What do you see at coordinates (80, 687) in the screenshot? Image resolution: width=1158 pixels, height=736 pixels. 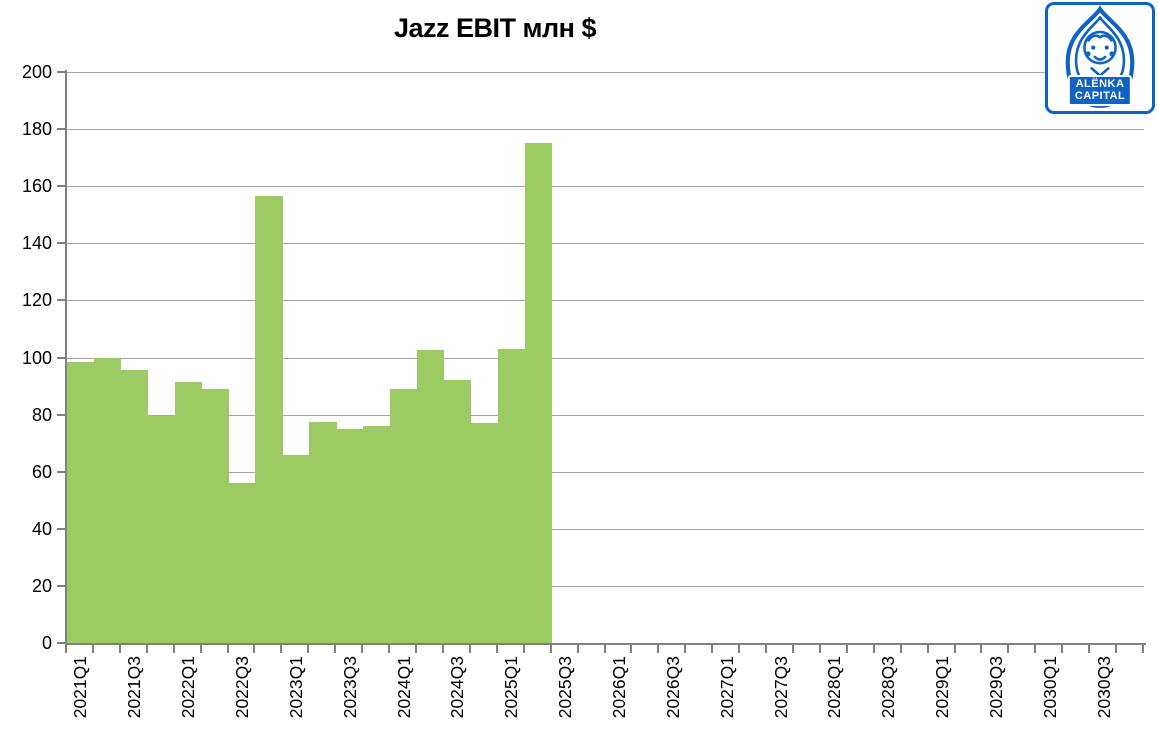 I see `x-axis-label: 2021Q1` at bounding box center [80, 687].